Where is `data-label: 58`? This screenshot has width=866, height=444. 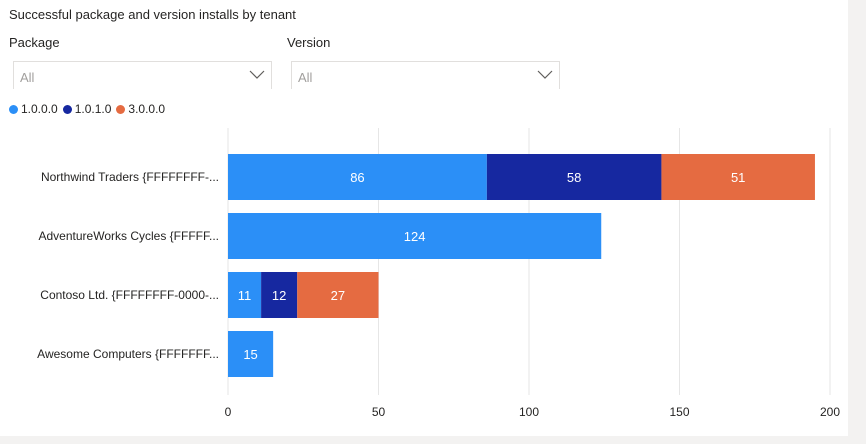 data-label: 58 is located at coordinates (574, 177).